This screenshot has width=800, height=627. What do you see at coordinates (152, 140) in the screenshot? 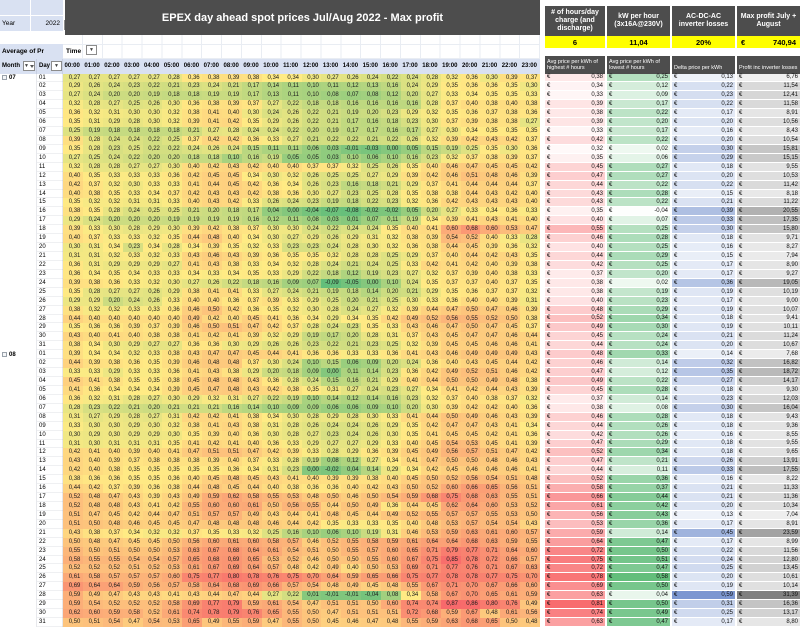
I see `price-cell: 0,22` at bounding box center [152, 140].